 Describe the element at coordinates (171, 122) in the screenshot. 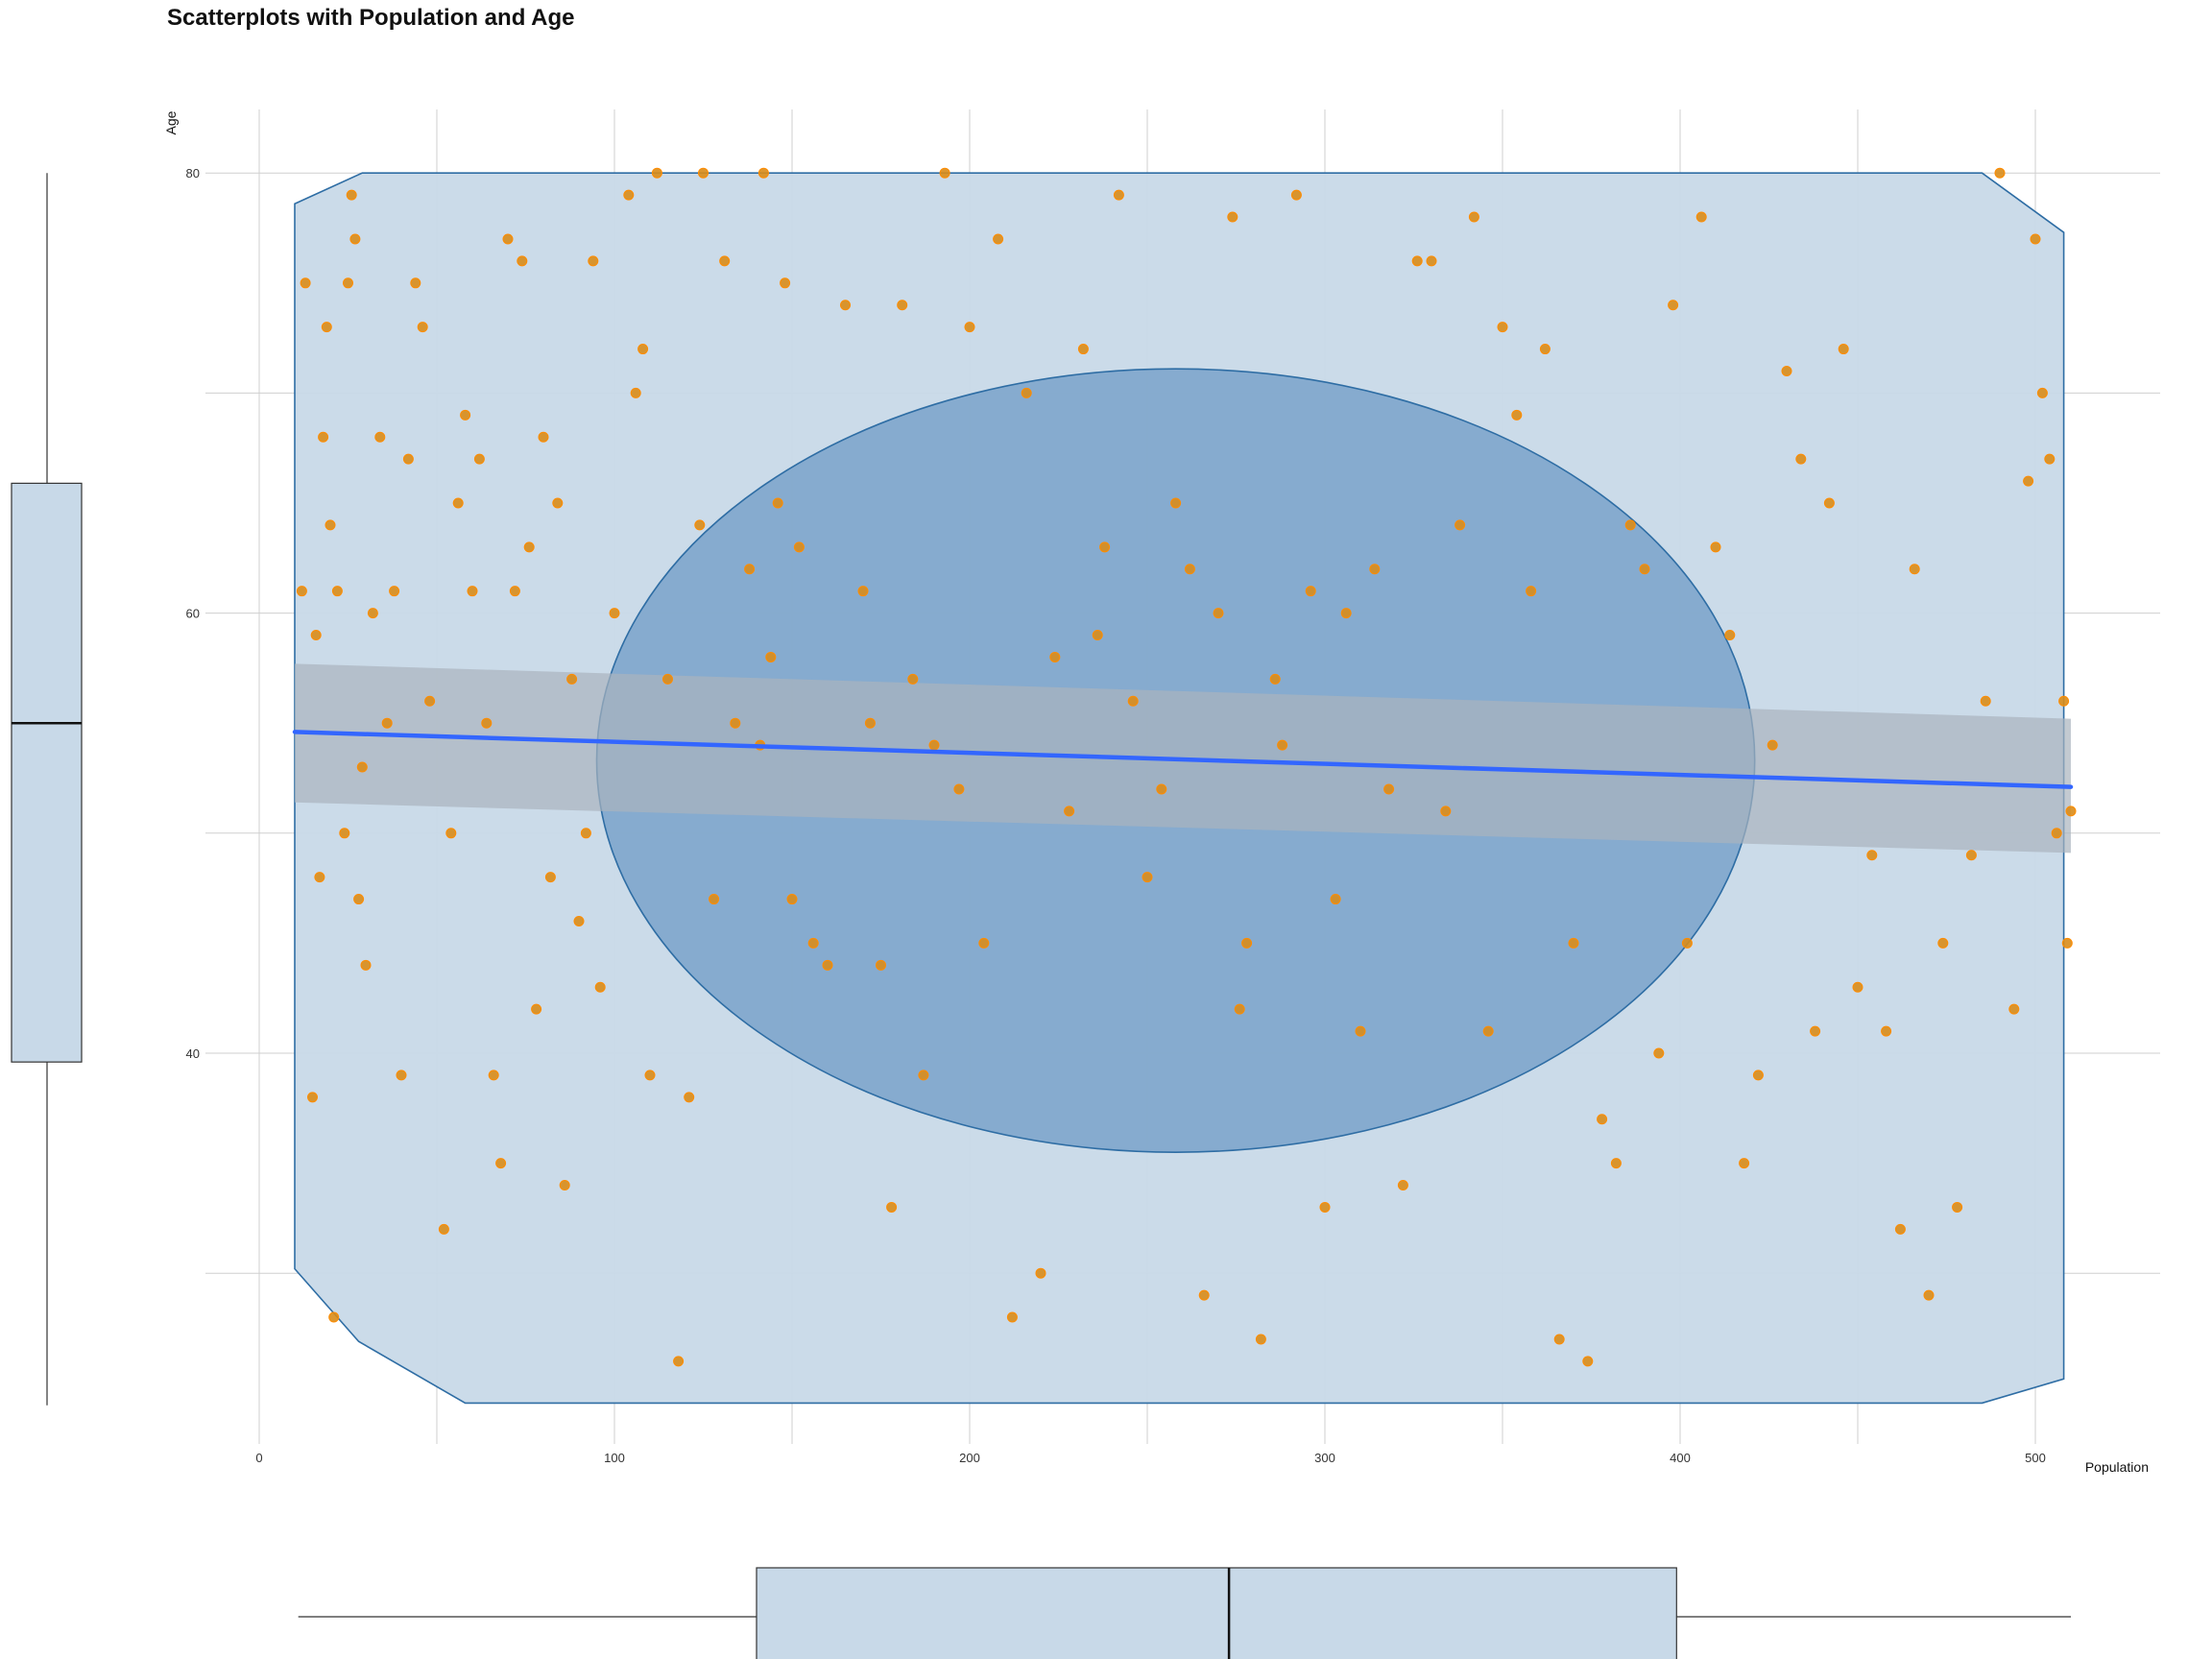

I see `y-axis-title: Age` at that location.